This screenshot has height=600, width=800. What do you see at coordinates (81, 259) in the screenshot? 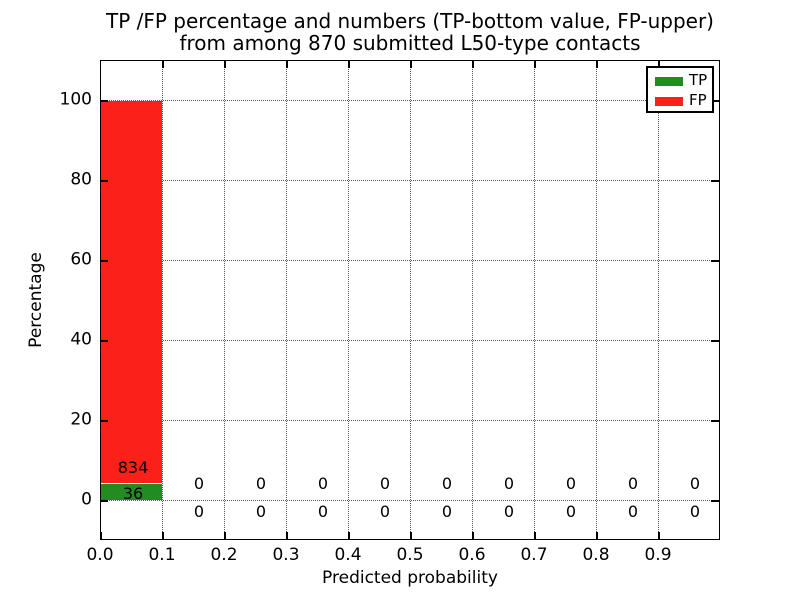
I see `y-tick-label: 60` at bounding box center [81, 259].